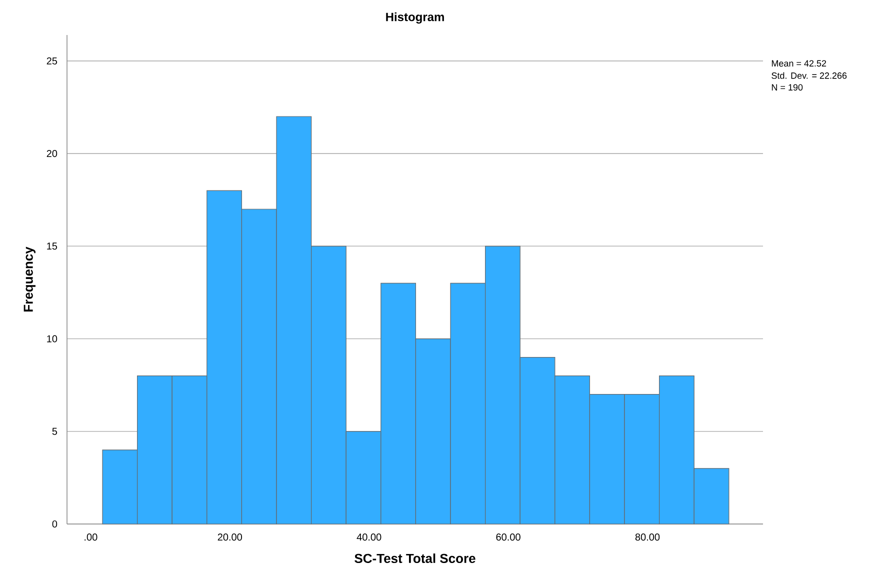  I want to click on y-tick-label: 0, so click(55, 524).